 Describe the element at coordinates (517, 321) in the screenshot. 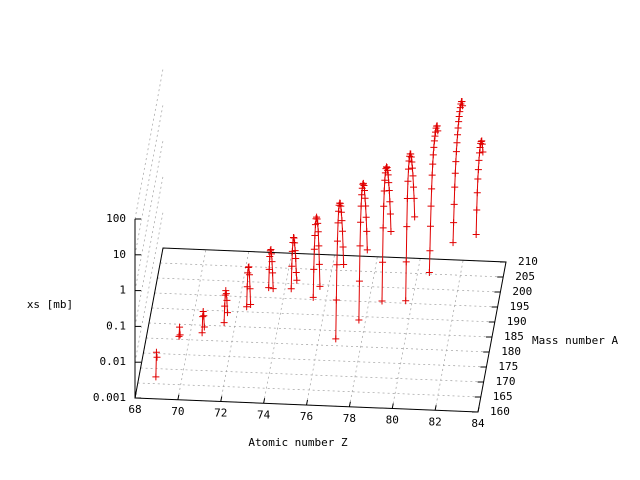

I see `y-tick-label: 190` at that location.